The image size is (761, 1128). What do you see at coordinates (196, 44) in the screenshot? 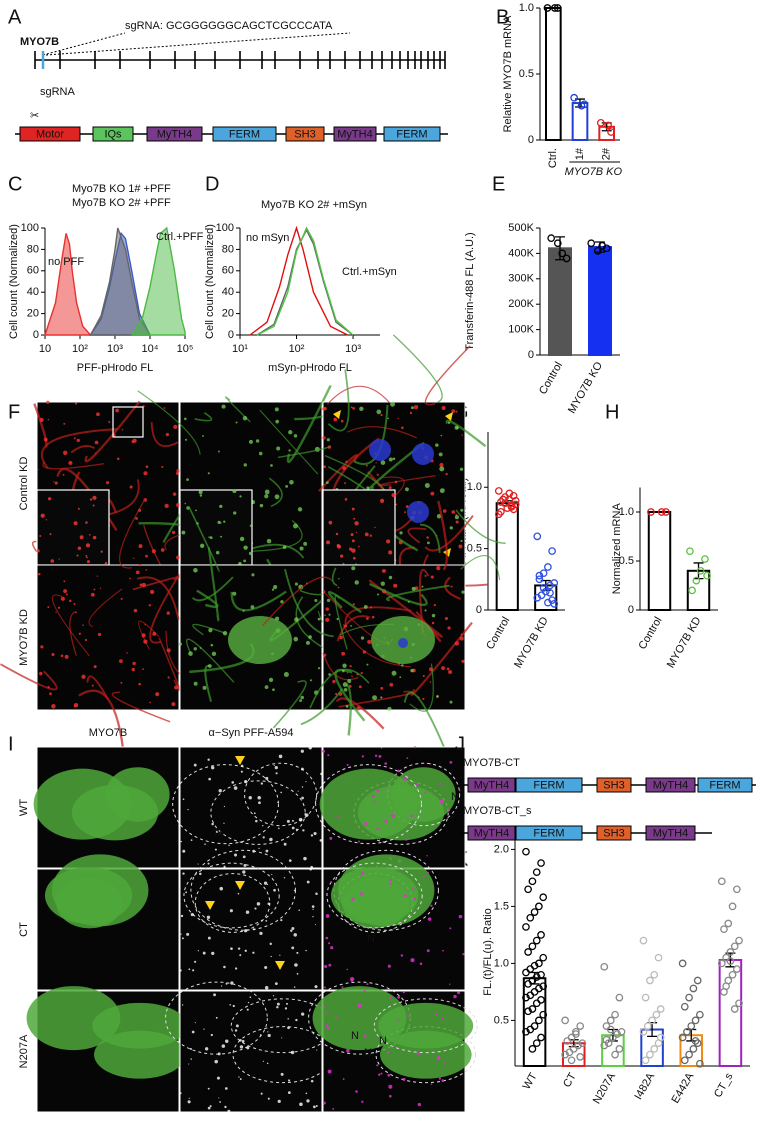
I see `zoom-lines` at bounding box center [196, 44].